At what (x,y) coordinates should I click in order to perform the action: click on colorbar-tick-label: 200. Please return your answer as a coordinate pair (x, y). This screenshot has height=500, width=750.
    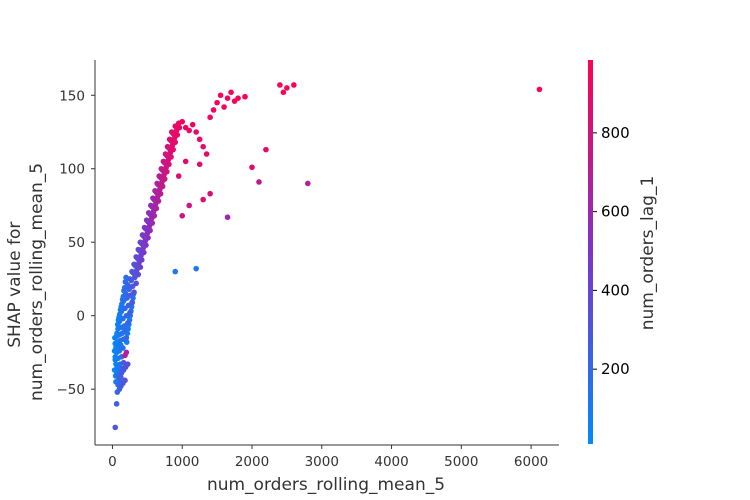
    Looking at the image, I should click on (615, 369).